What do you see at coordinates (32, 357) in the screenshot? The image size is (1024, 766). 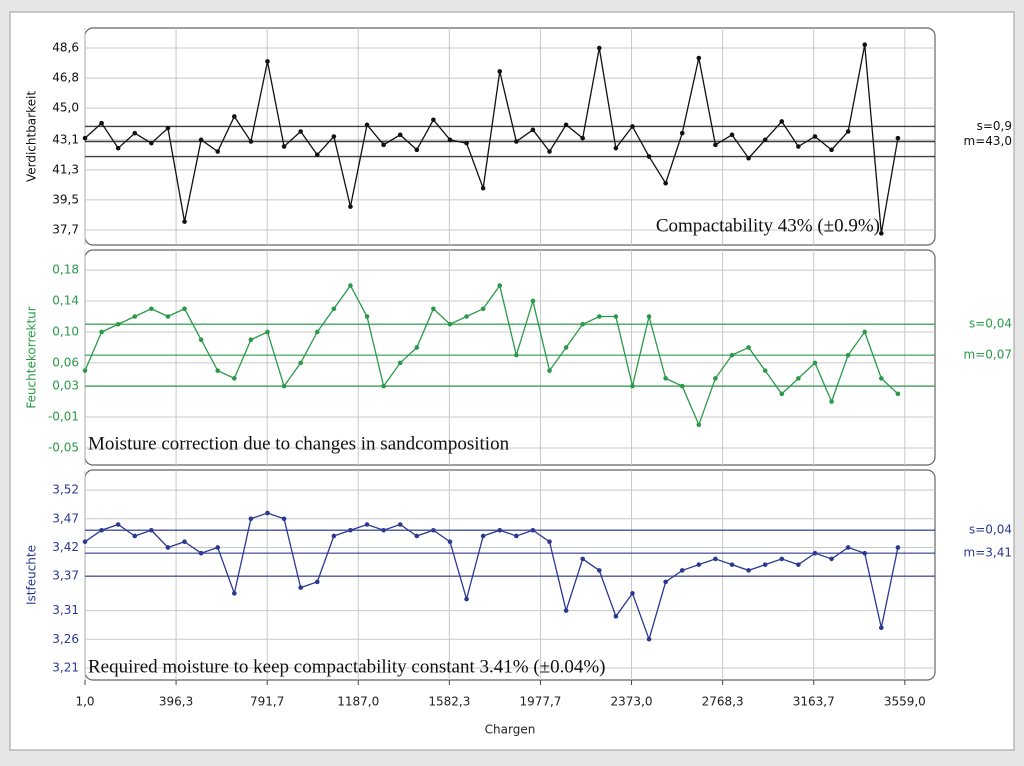 I see `y-axis-label: Feuchtekorrektur` at bounding box center [32, 357].